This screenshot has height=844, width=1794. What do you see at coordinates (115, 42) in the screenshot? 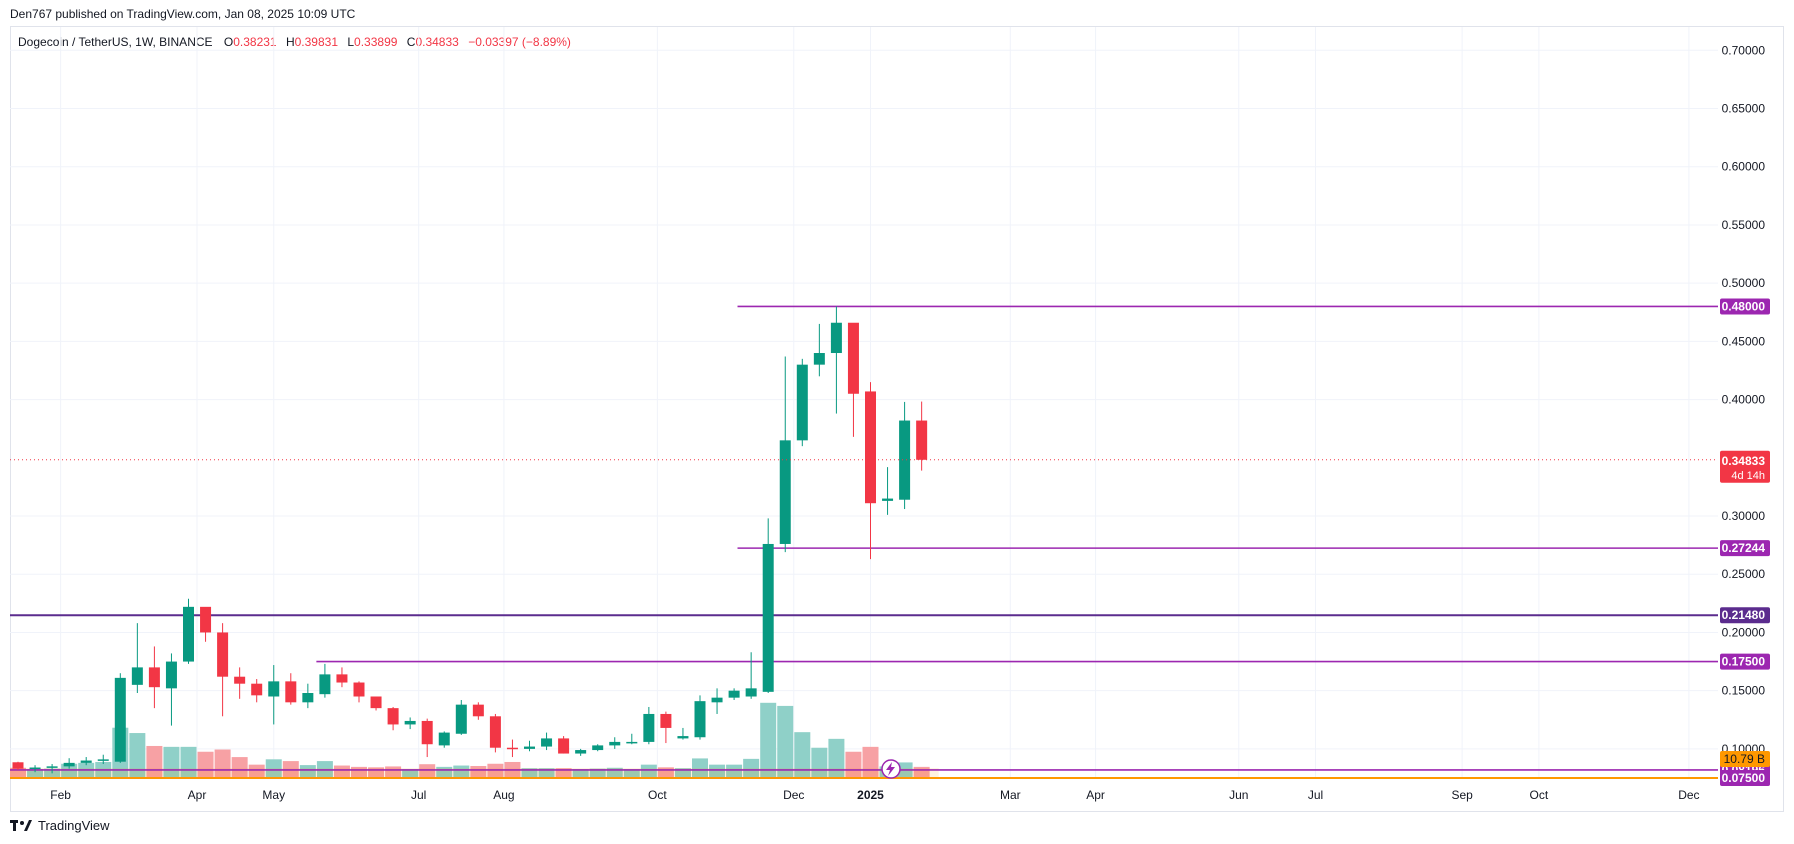
I see `symbol-title: Dogecoin / TetherUS, 1W, BINANCE` at bounding box center [115, 42].